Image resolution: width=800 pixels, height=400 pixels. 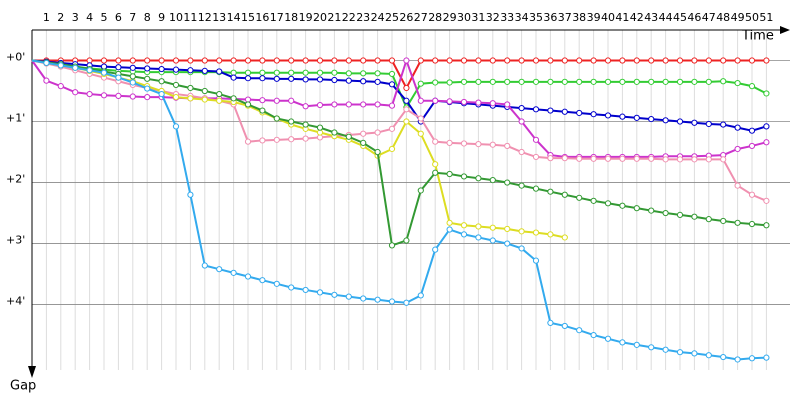 What do you see at coordinates (60, 17) in the screenshot?
I see `x-tick-label: 2` at bounding box center [60, 17].